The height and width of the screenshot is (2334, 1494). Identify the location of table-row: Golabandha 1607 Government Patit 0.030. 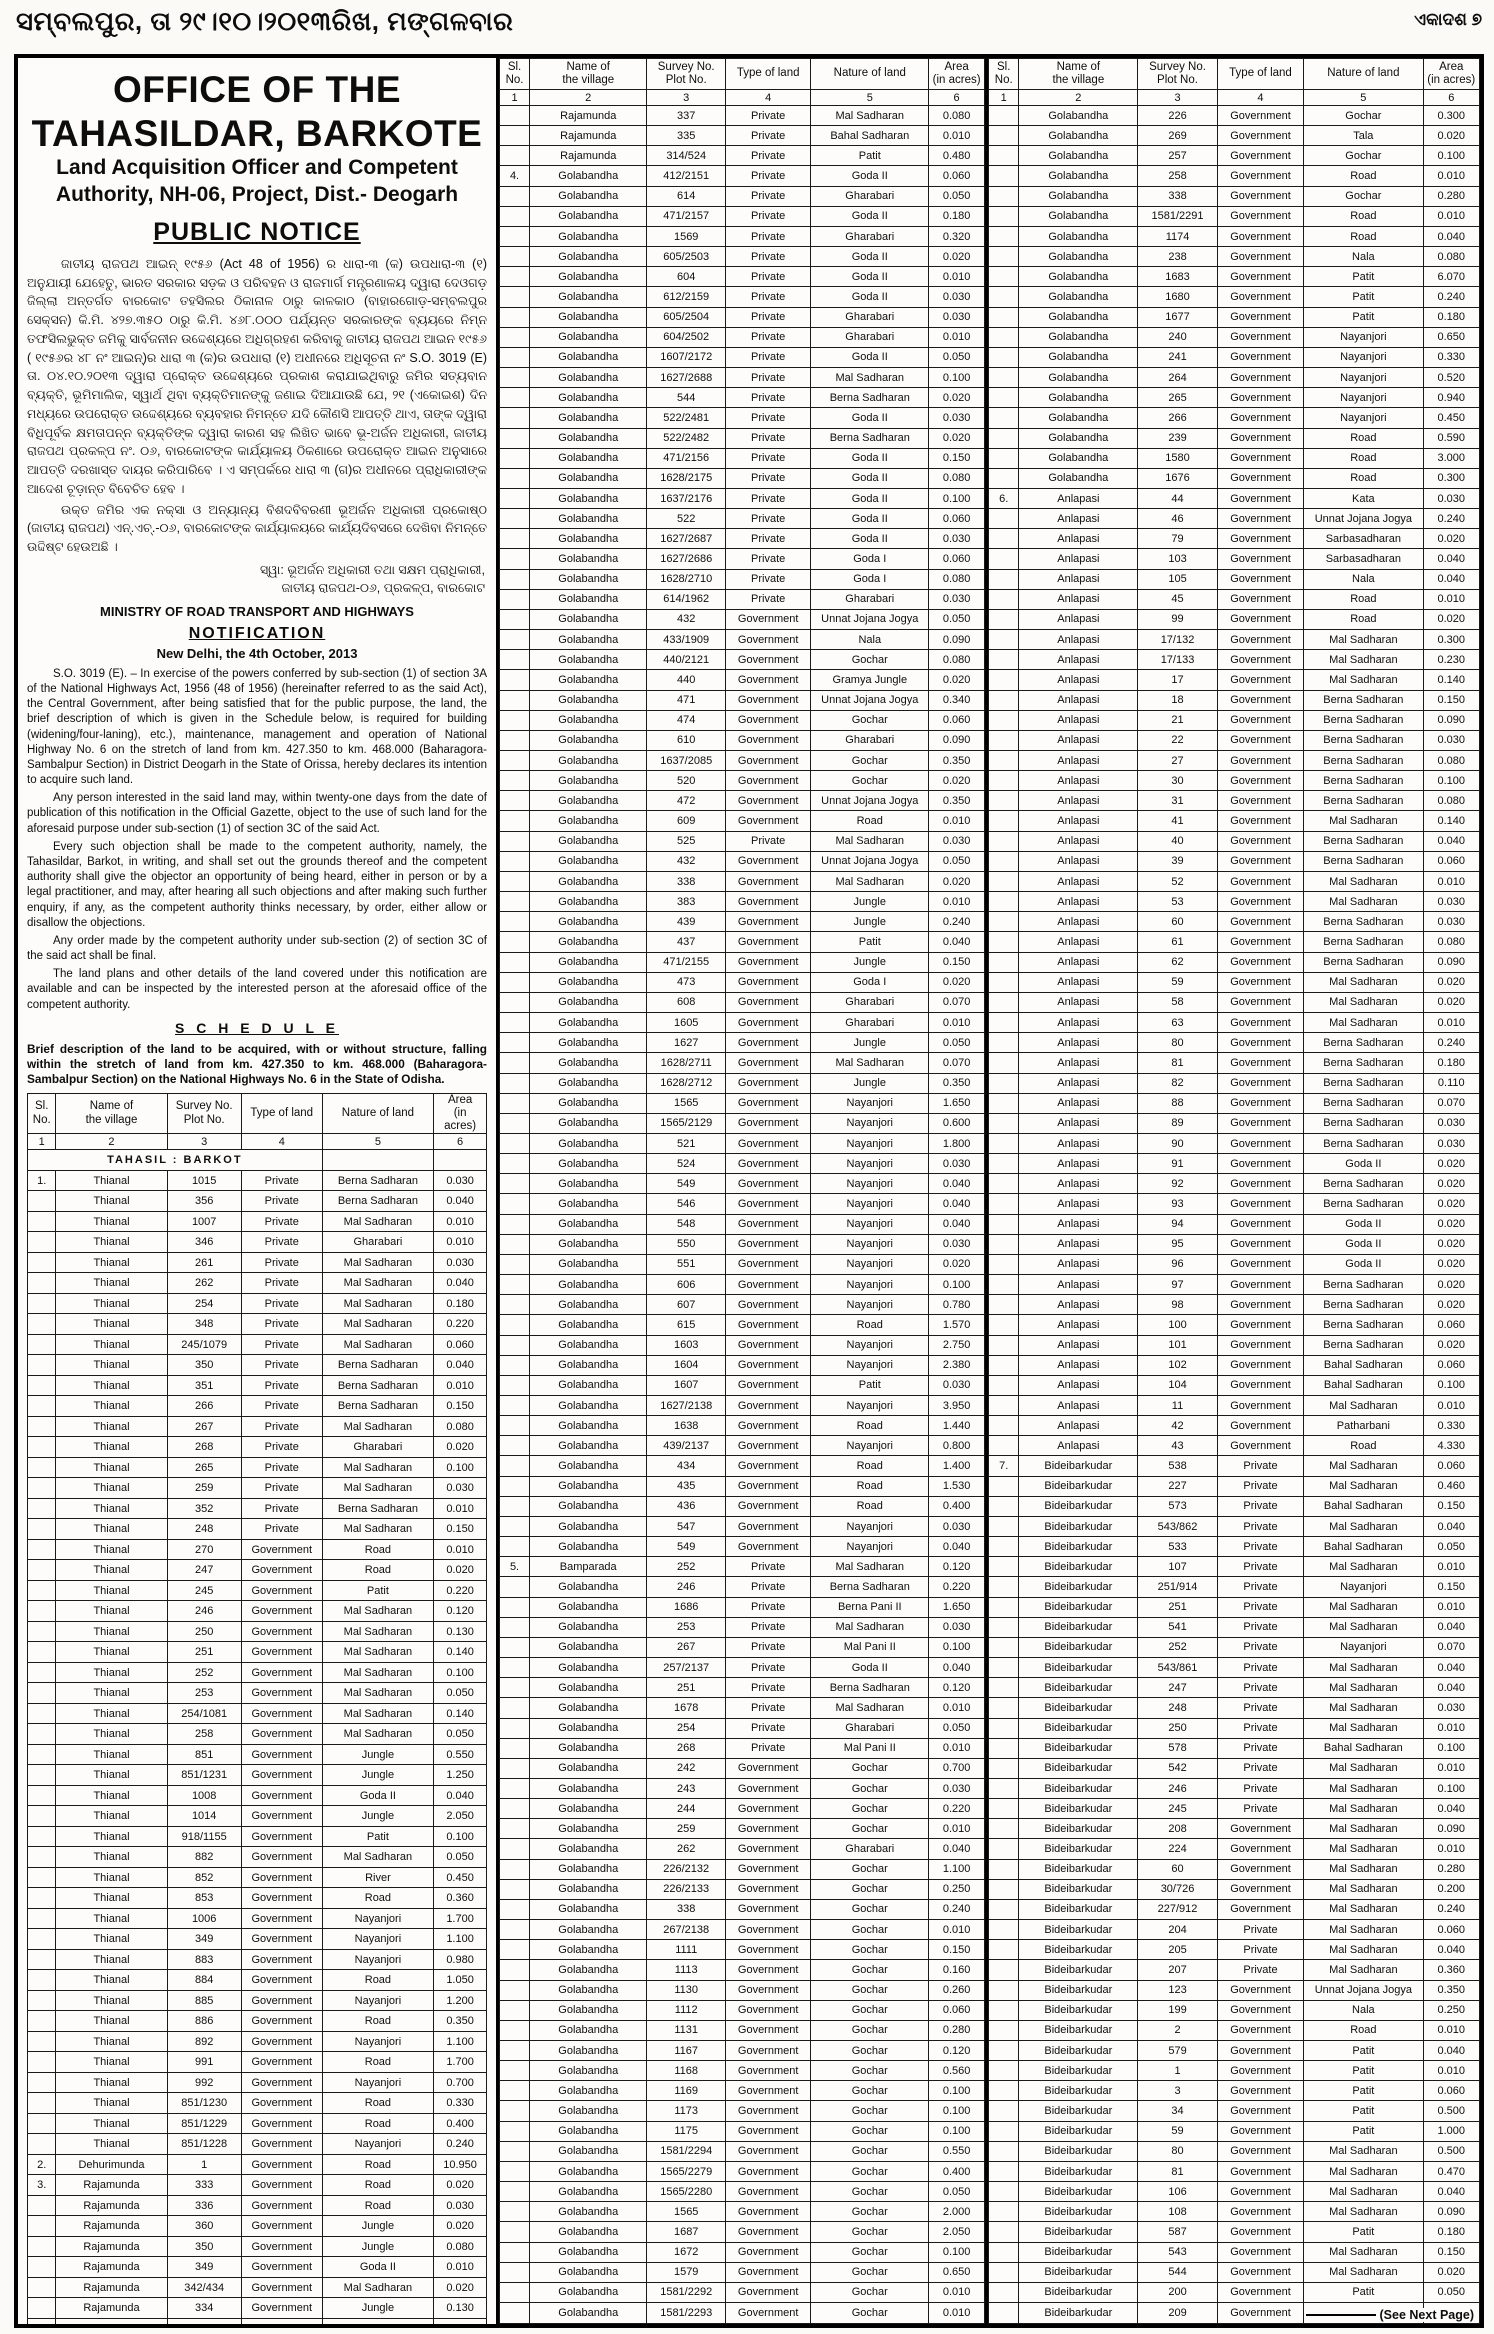
(741, 1385).